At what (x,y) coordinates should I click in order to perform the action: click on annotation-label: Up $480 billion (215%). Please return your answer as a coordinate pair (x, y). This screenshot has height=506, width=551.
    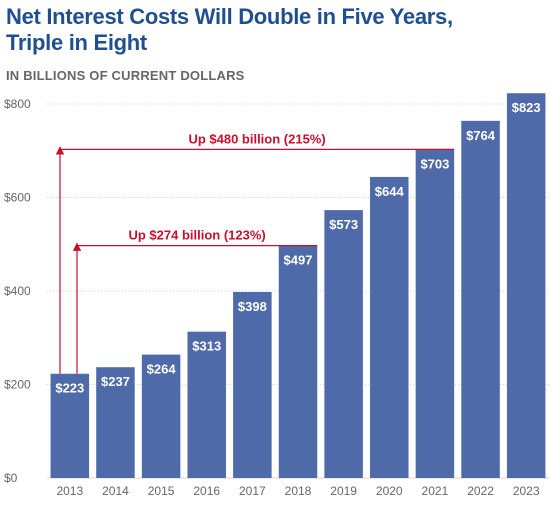
    Looking at the image, I should click on (256, 138).